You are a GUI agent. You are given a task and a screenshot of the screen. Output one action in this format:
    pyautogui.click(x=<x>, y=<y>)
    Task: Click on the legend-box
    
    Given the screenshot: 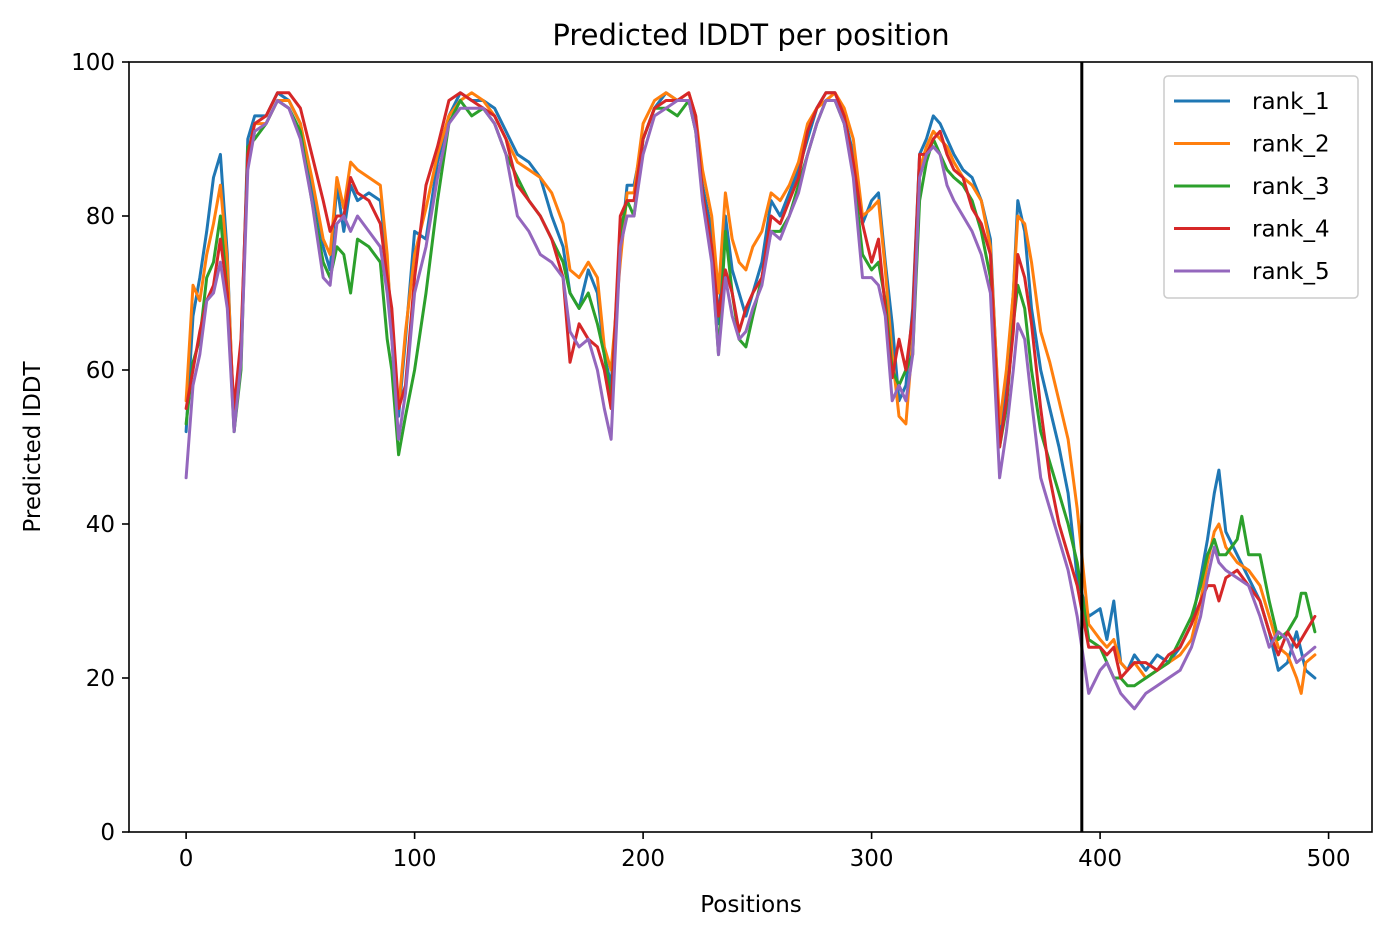 What is the action you would take?
    pyautogui.click(x=1261, y=187)
    